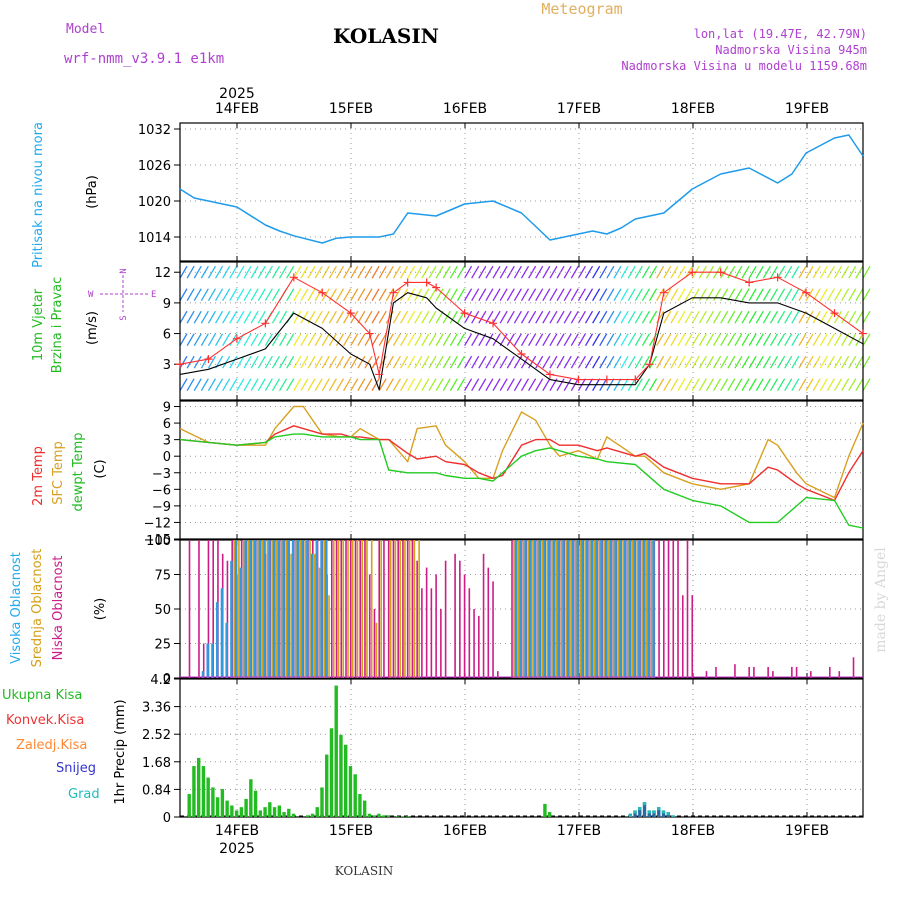 The width and height of the screenshot is (900, 900). What do you see at coordinates (92, 328) in the screenshot?
I see `wind-unit: (m/s)` at bounding box center [92, 328].